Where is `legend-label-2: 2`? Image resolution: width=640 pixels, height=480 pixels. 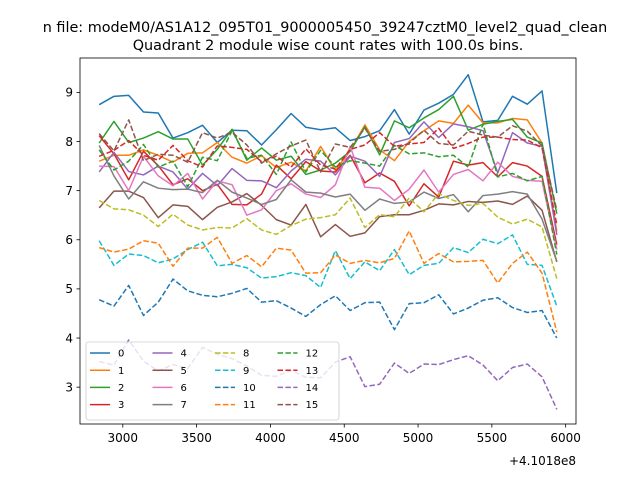 legend-label-2: 2 is located at coordinates (121, 388).